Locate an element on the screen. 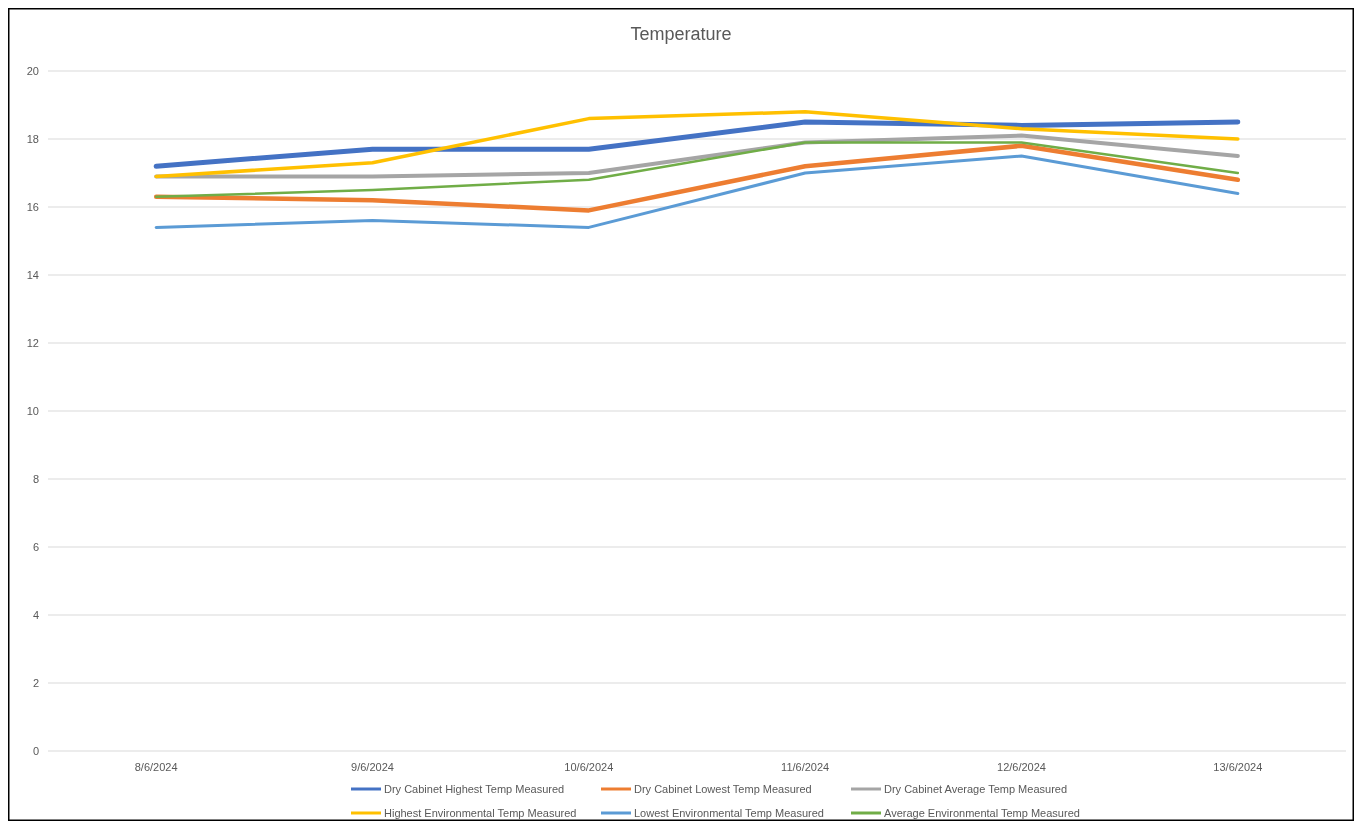 The height and width of the screenshot is (829, 1362). legend-label: Dry Cabinet Average Temp Measured is located at coordinates (976, 788).